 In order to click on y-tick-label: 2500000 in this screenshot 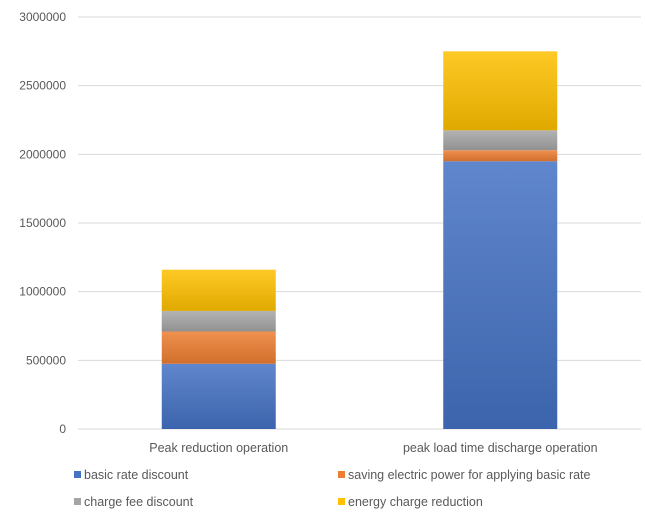, I will do `click(42, 86)`.